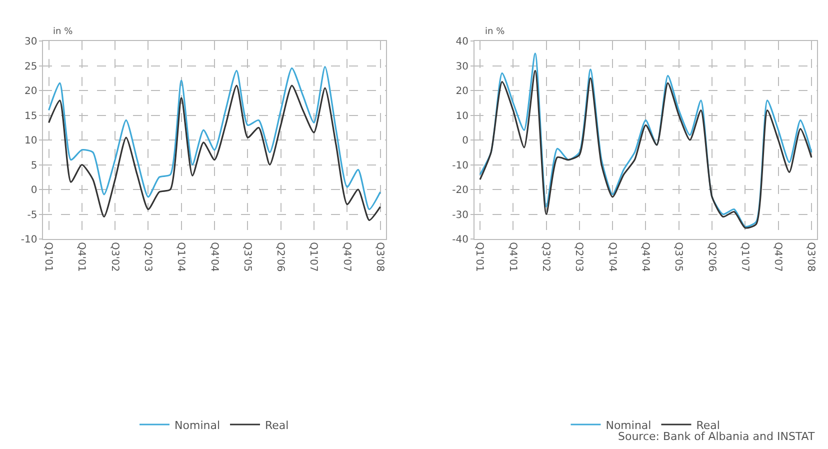  Describe the element at coordinates (31, 66) in the screenshot. I see `y-tick-label: 25` at that location.